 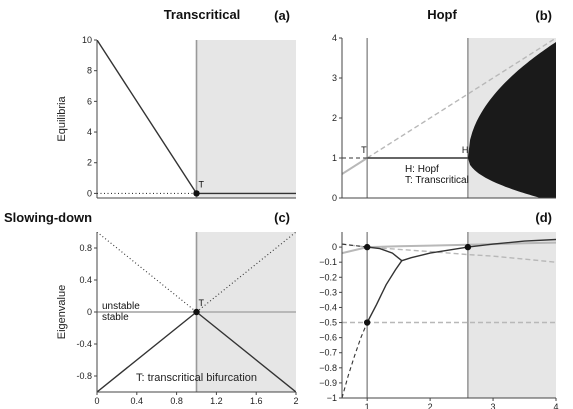 What do you see at coordinates (115, 317) in the screenshot?
I see `region-label: stable` at bounding box center [115, 317].